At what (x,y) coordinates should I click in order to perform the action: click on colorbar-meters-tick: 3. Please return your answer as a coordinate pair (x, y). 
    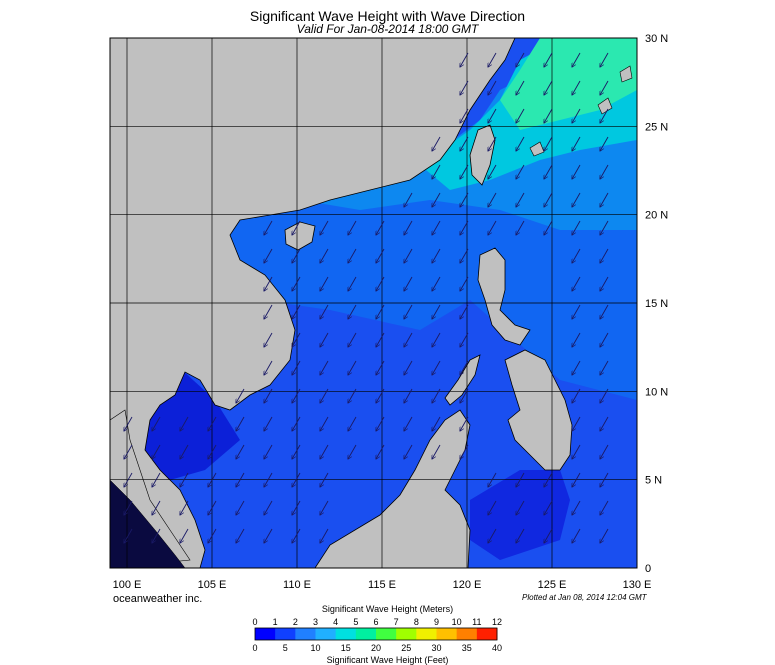
    Looking at the image, I should click on (315, 622).